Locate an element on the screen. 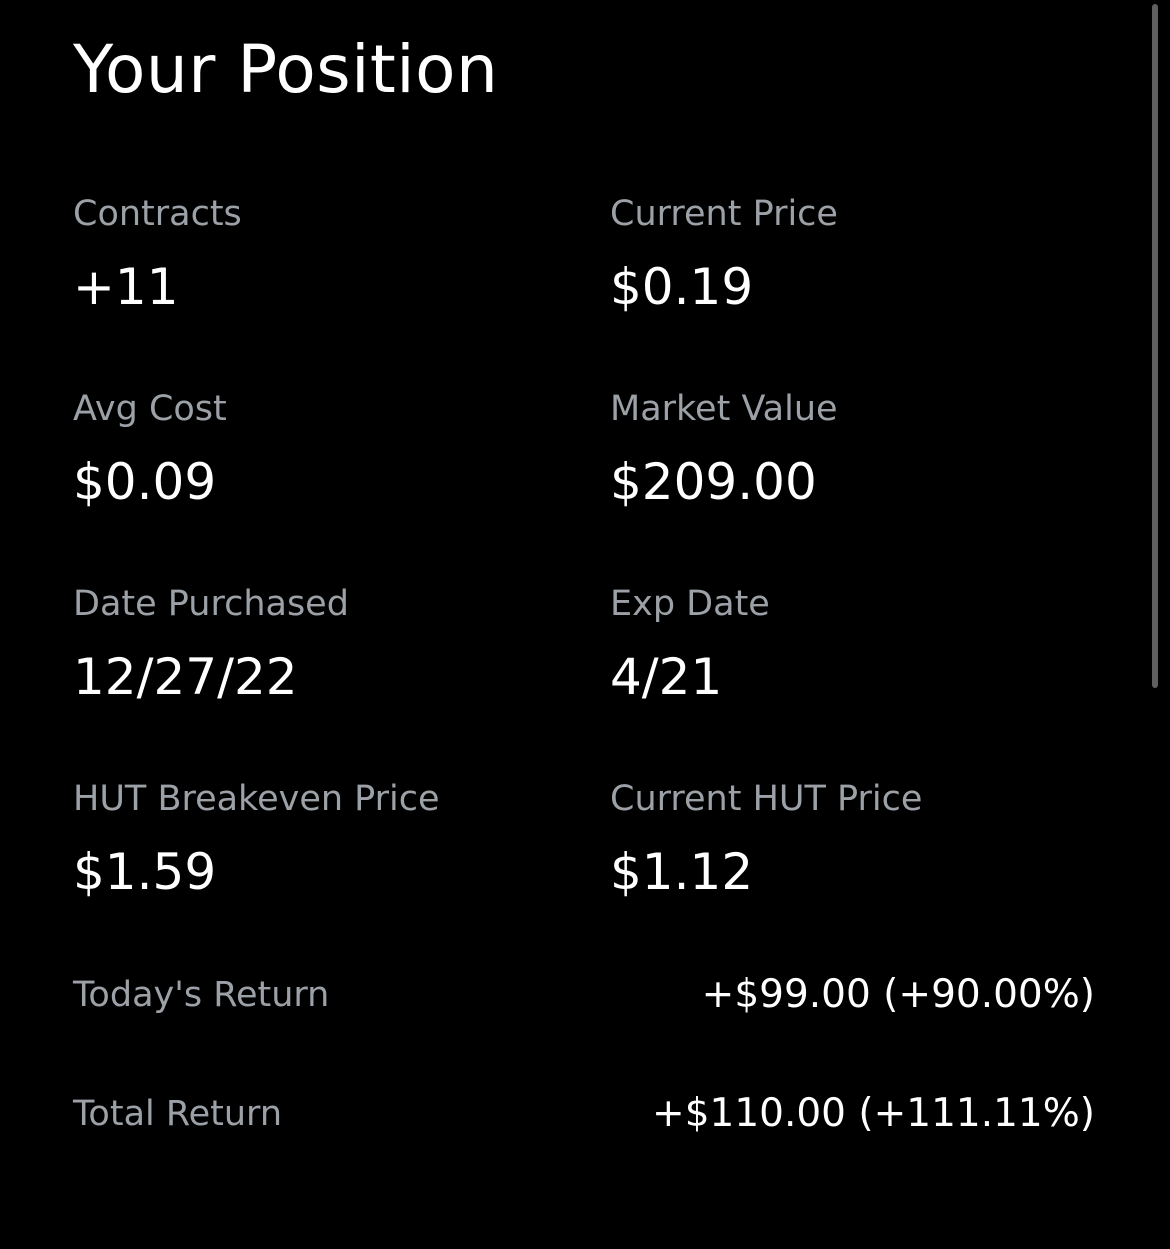 The image size is (1170, 1249). contracts-stat: Contracts +11 is located at coordinates (323, 255).